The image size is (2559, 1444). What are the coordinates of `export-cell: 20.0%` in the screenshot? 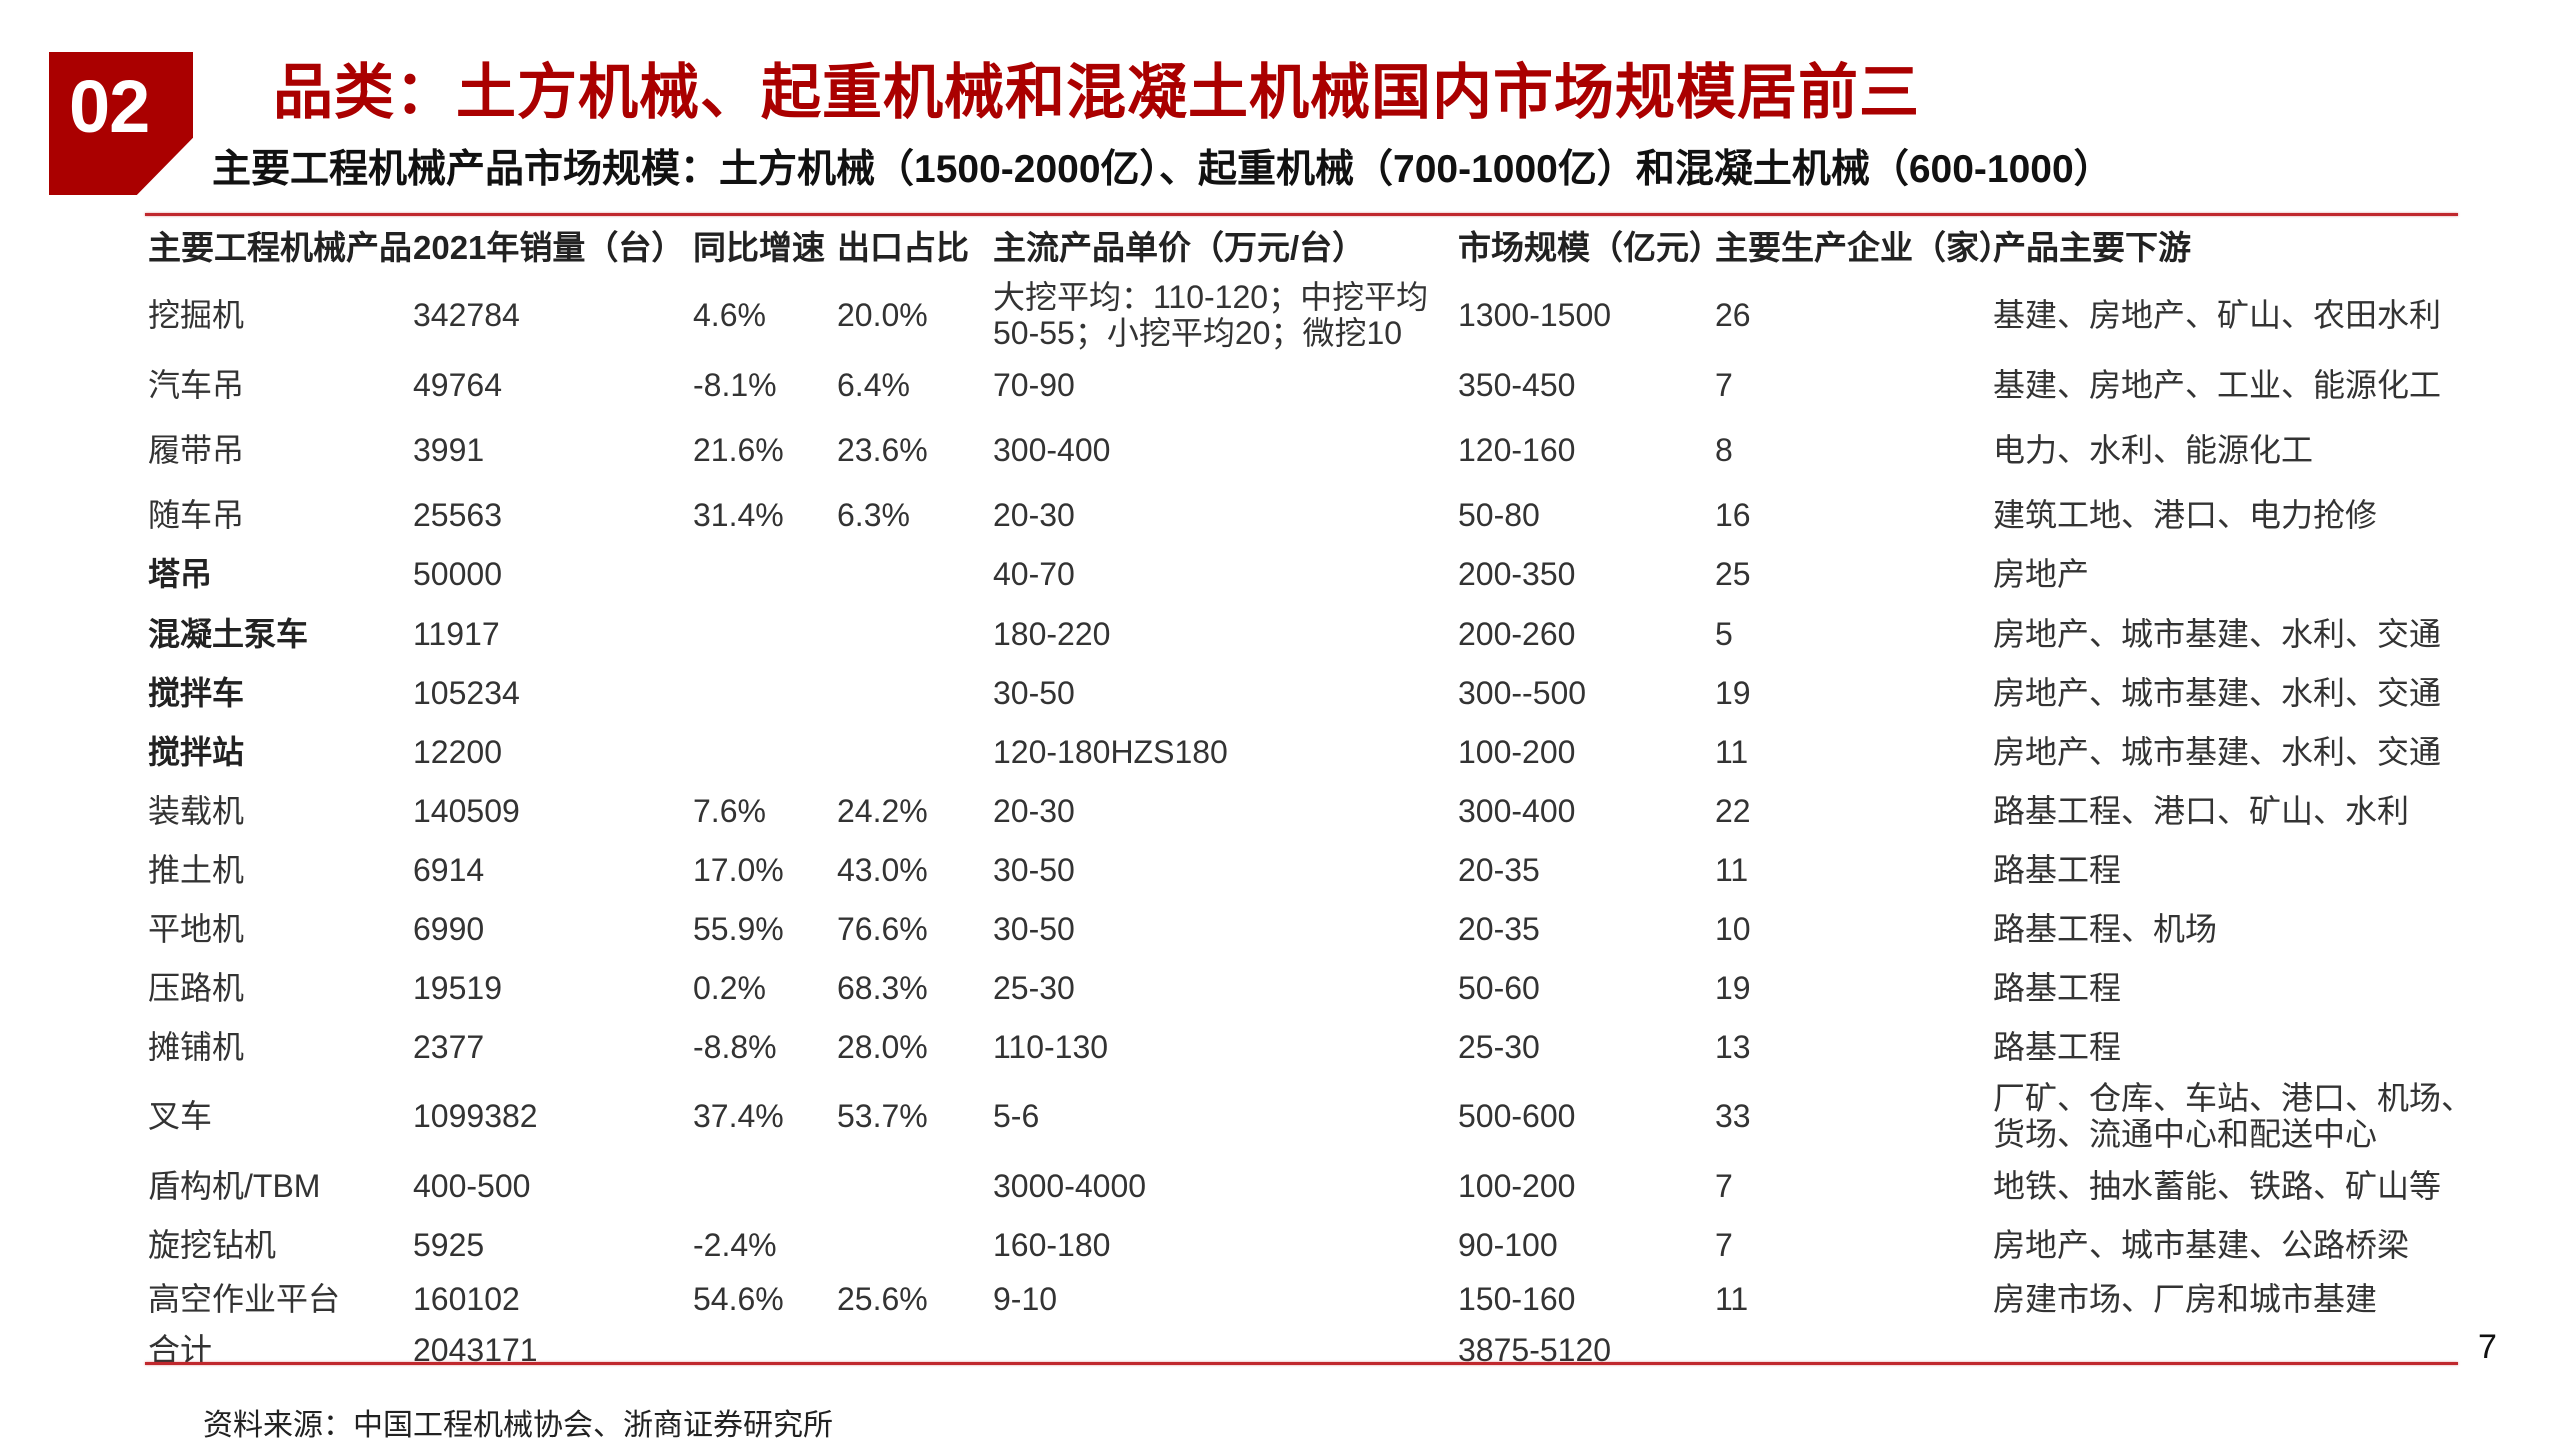 It's located at (882, 315).